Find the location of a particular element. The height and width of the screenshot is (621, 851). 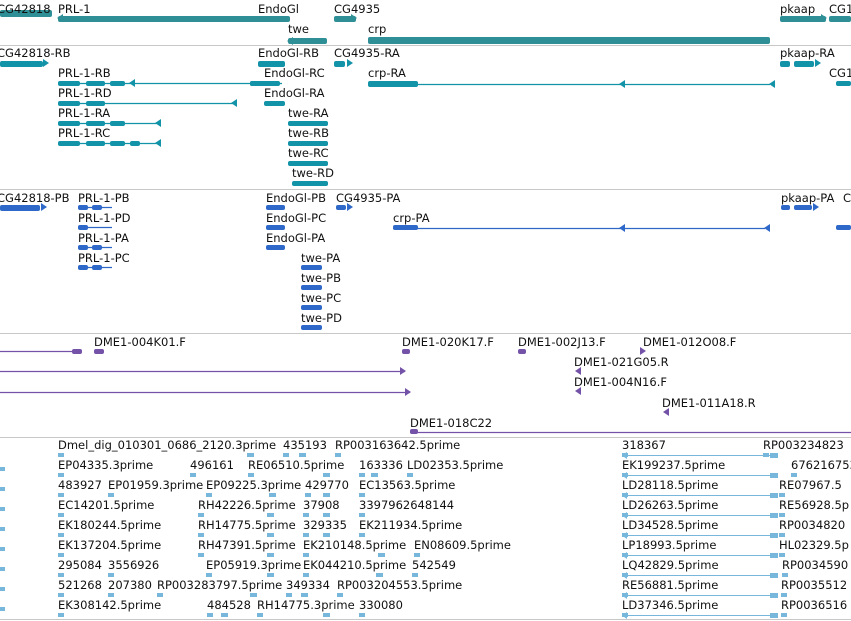

est-label: 435193 is located at coordinates (305, 445).